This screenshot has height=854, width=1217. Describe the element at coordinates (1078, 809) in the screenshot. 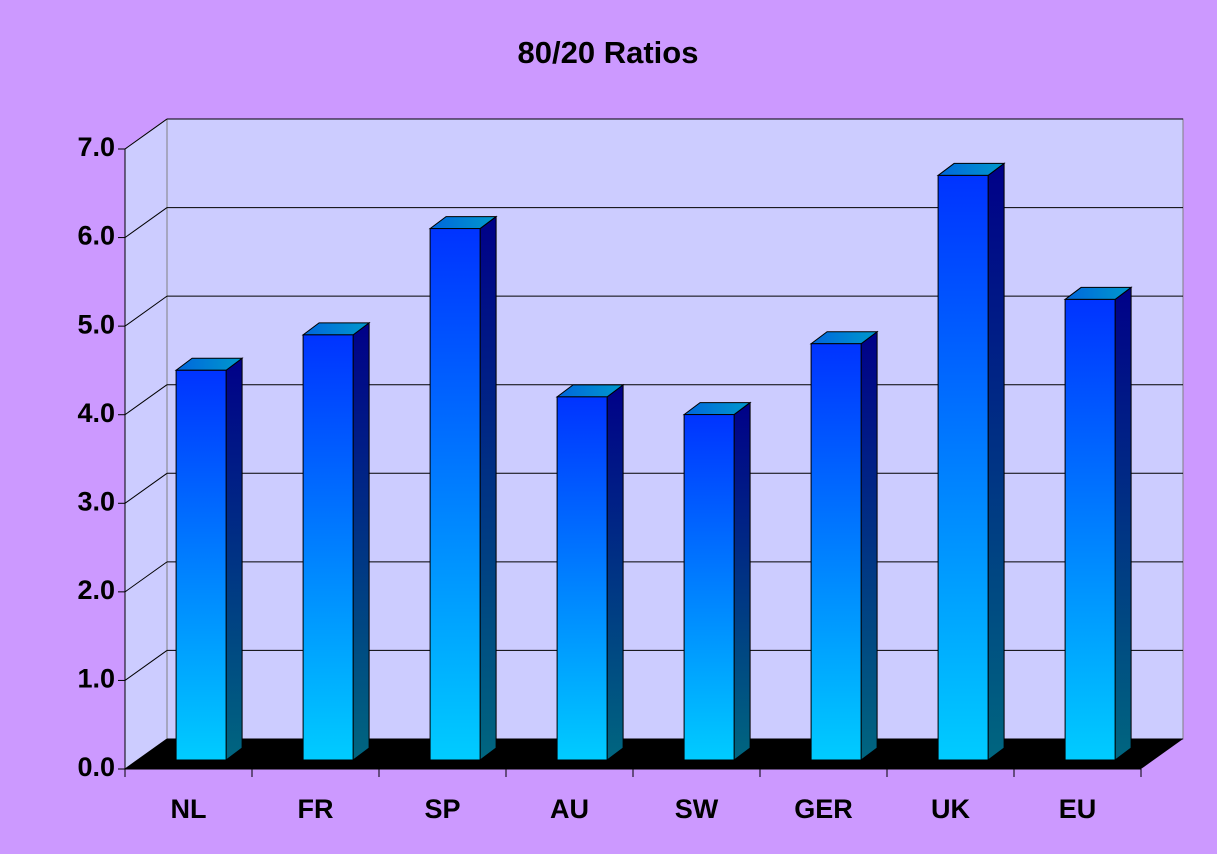

I see `x-tick-label: EU` at that location.